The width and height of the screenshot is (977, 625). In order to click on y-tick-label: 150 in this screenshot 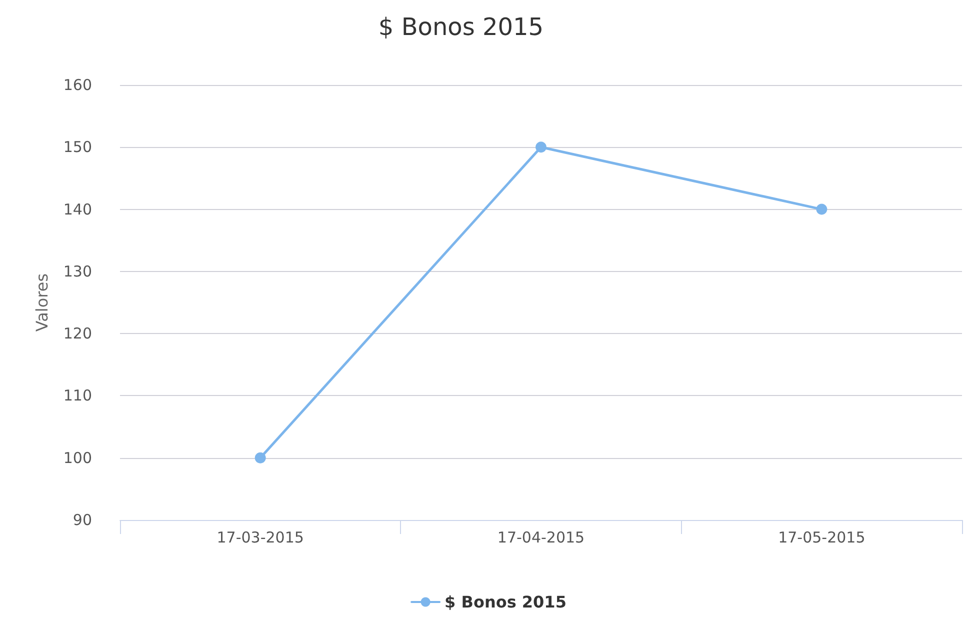, I will do `click(77, 147)`.